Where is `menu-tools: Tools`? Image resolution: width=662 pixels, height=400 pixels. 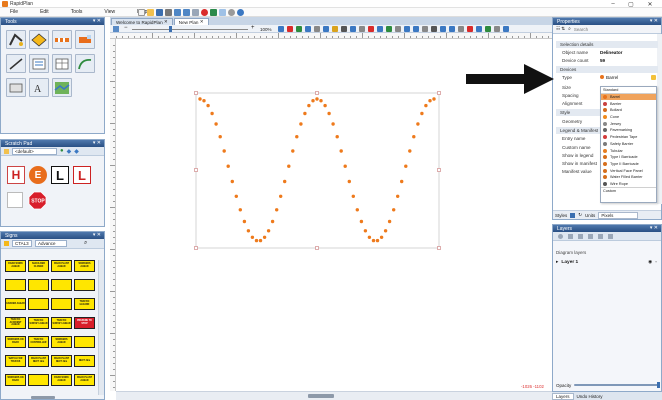 menu-tools: Tools is located at coordinates (76, 12).